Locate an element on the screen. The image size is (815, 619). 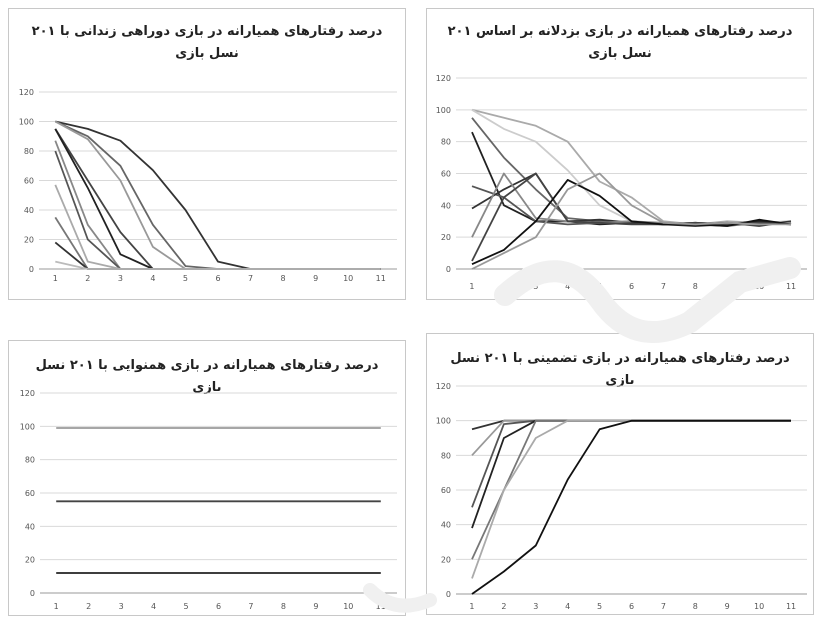
chart-svg: 0 20 40 60 80 100 120 1 2 3 4 5 6 7 8 9 10 11 is located at coordinates (208, 185).